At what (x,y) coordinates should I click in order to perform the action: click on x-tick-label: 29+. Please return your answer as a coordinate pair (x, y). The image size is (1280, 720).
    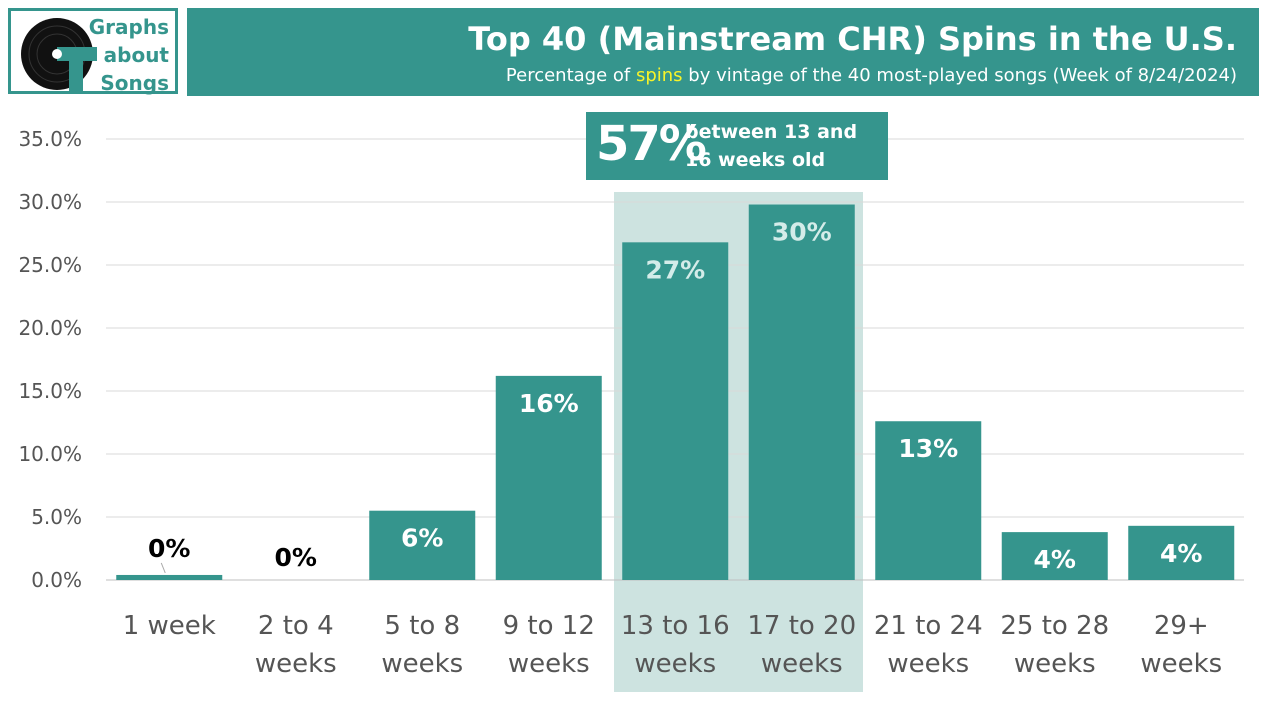
    Looking at the image, I should click on (1181, 626).